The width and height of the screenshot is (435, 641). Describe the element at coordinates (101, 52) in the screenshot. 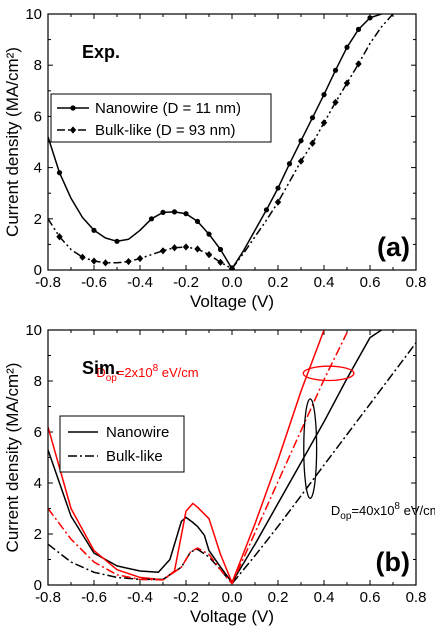

I see `panel-tag: Exp.` at that location.